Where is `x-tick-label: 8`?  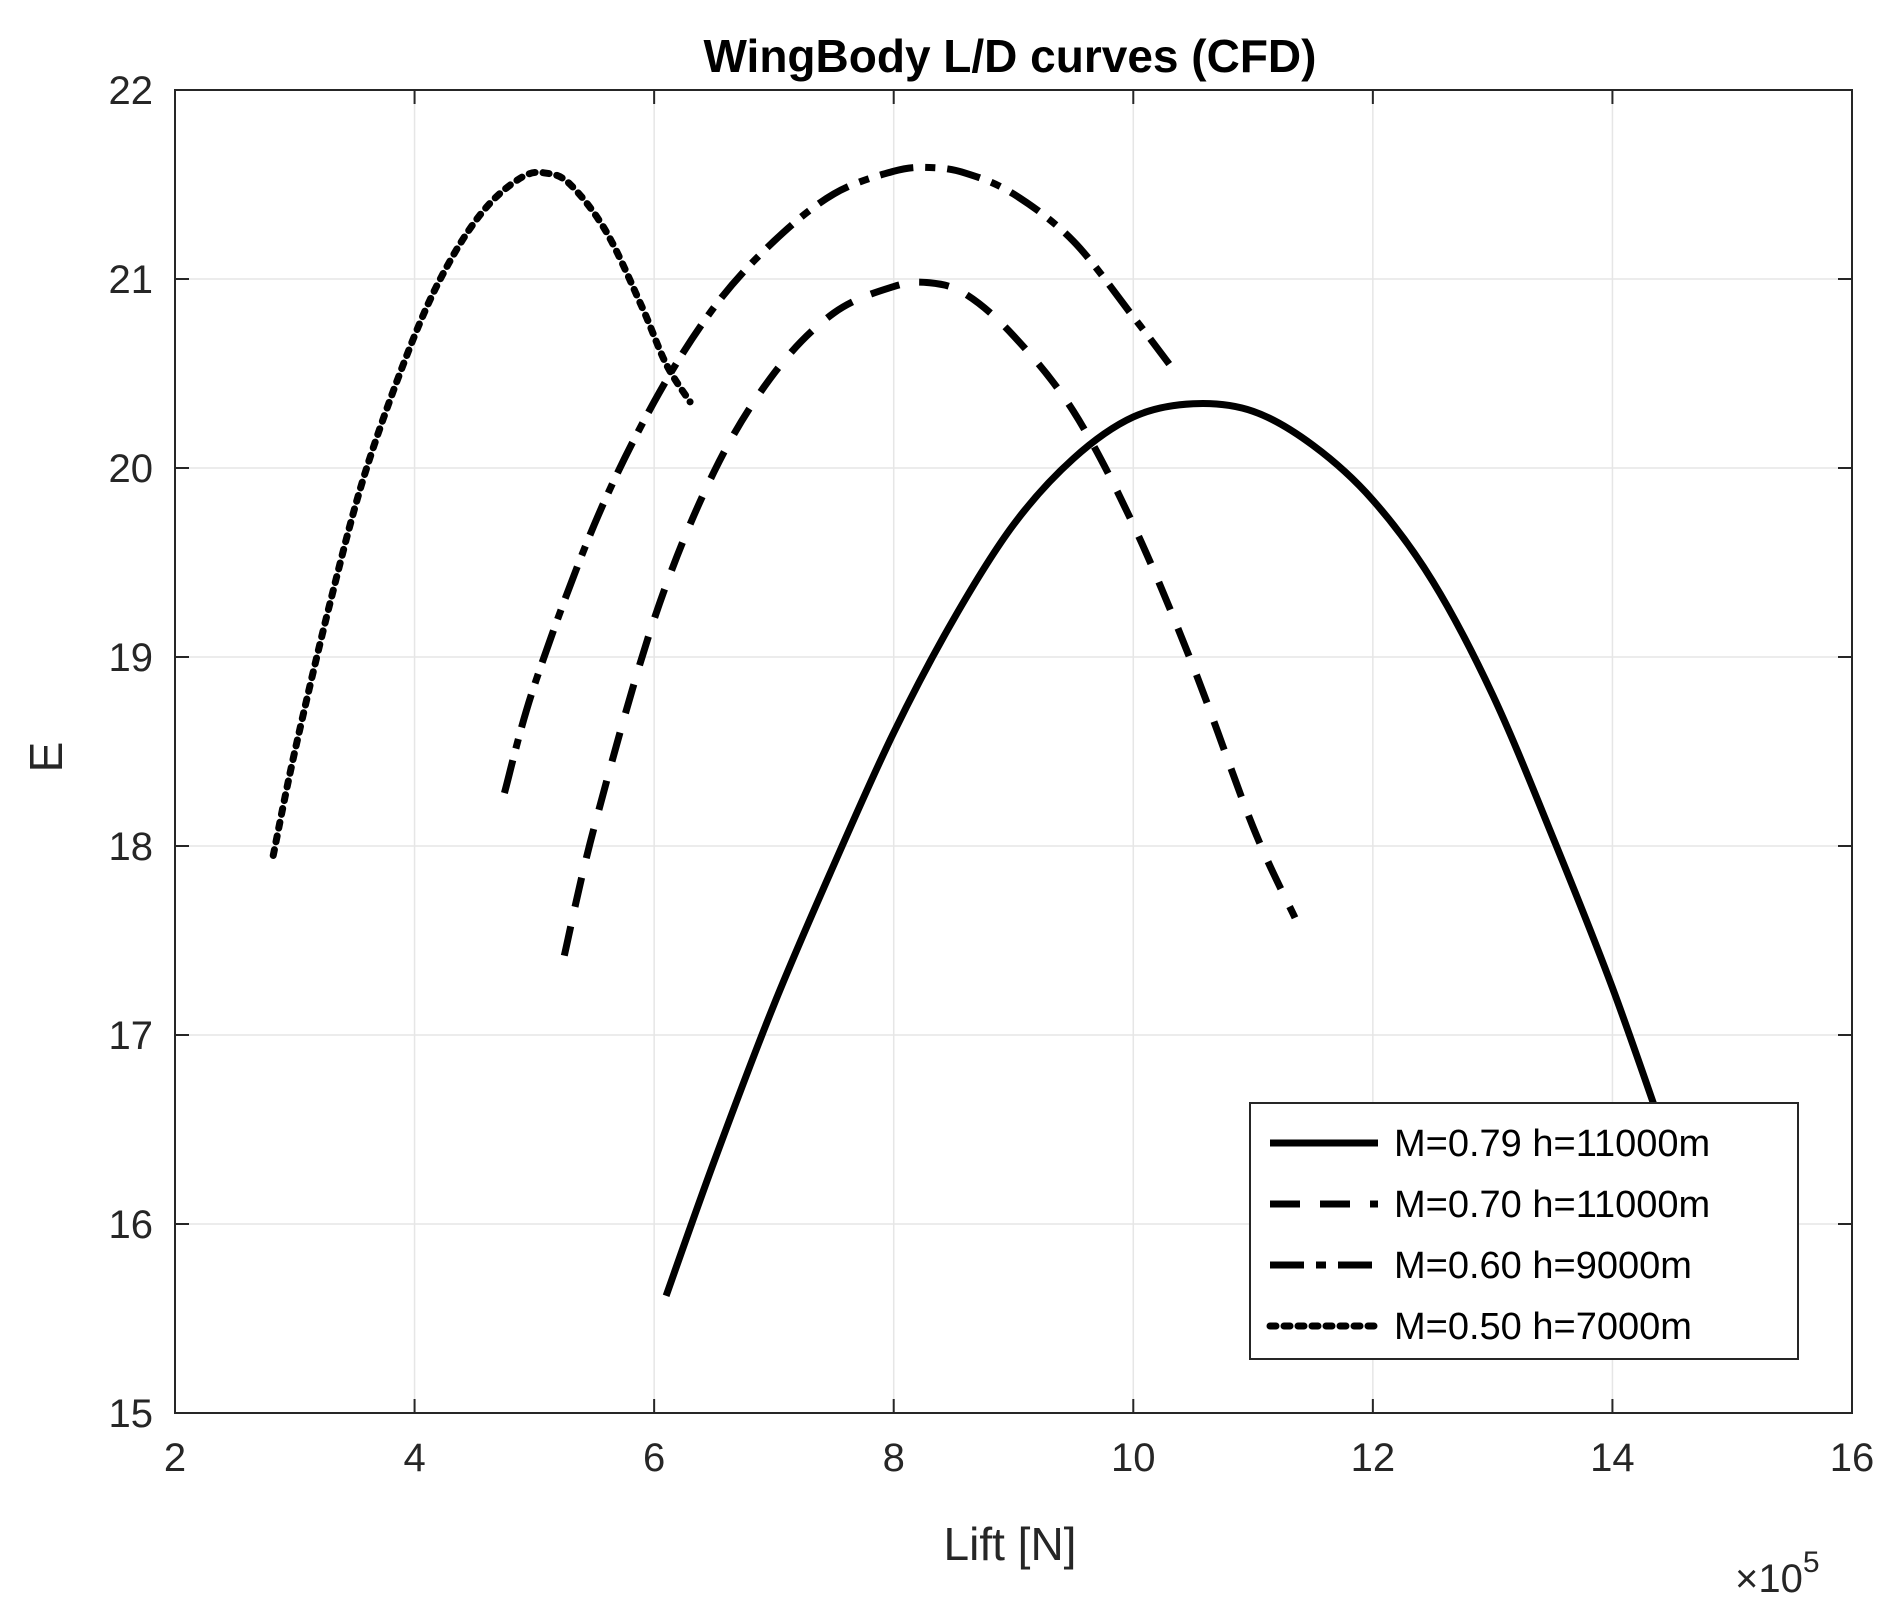
x-tick-label: 8 is located at coordinates (894, 1458).